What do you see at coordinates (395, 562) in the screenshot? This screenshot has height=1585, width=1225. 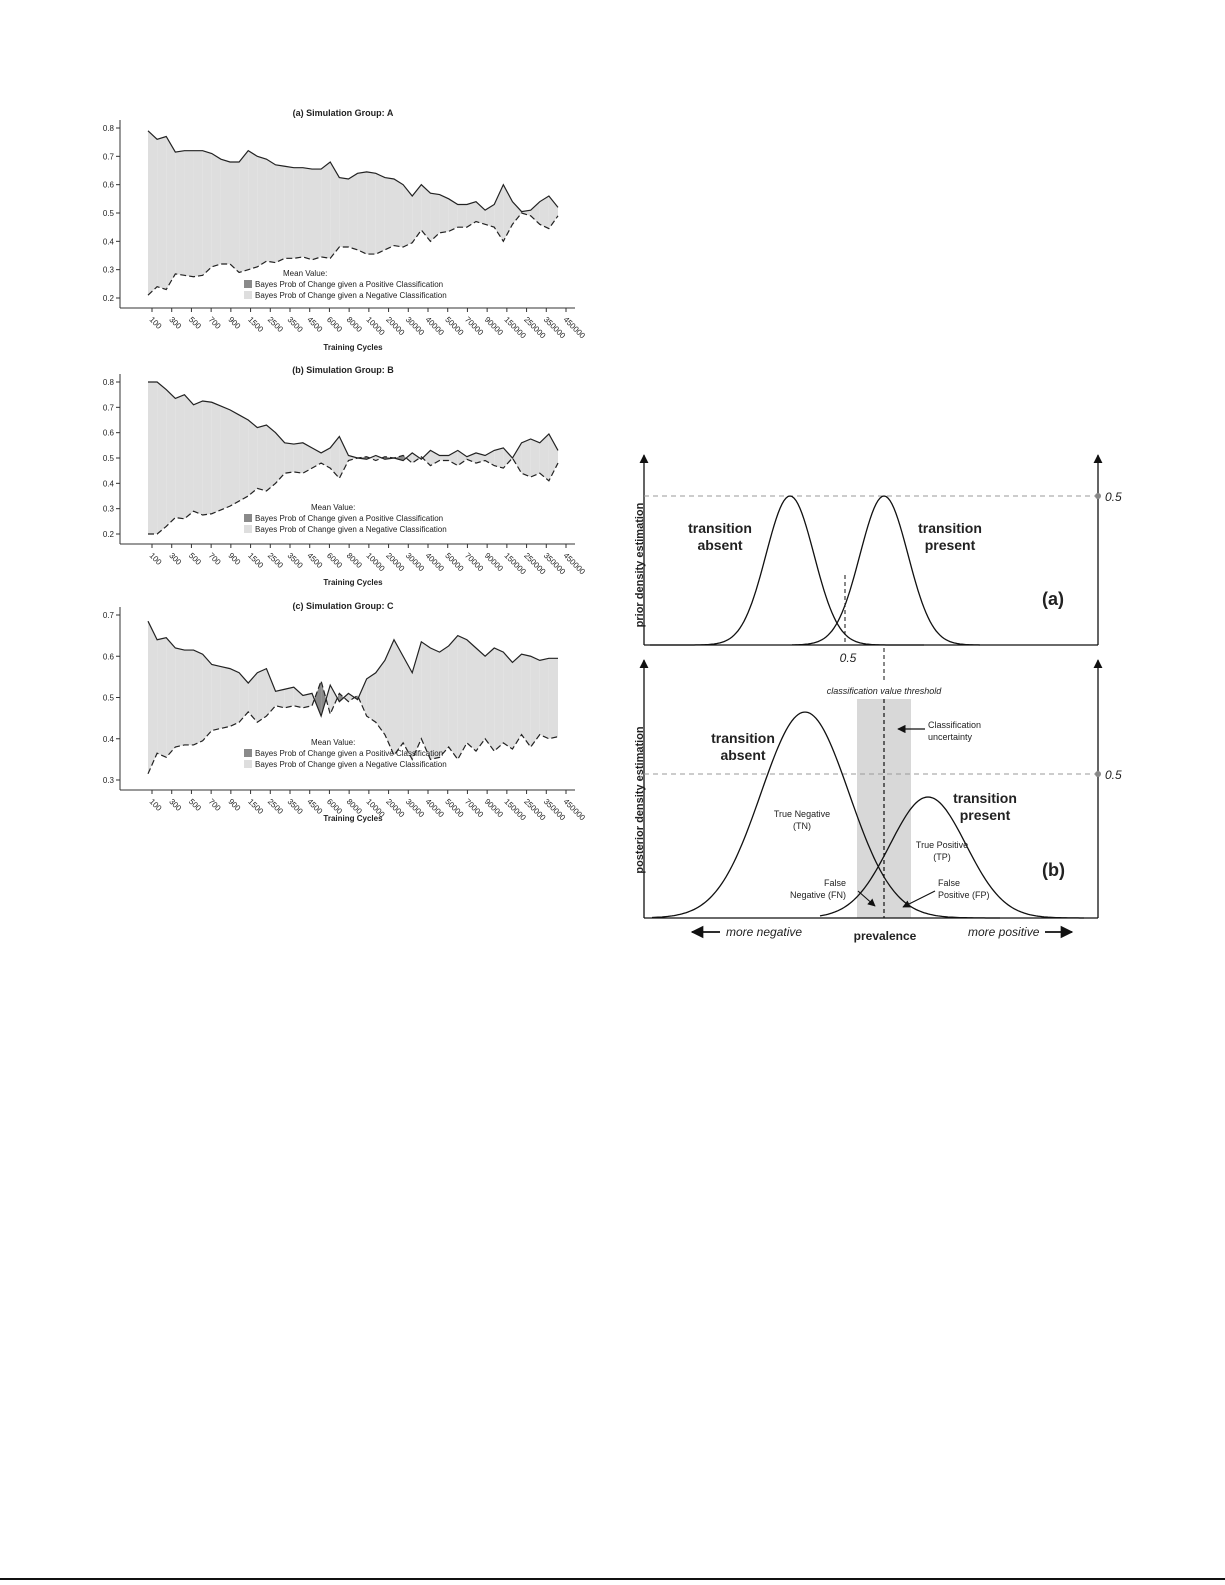 I see `x-tick-label: 20000` at bounding box center [395, 562].